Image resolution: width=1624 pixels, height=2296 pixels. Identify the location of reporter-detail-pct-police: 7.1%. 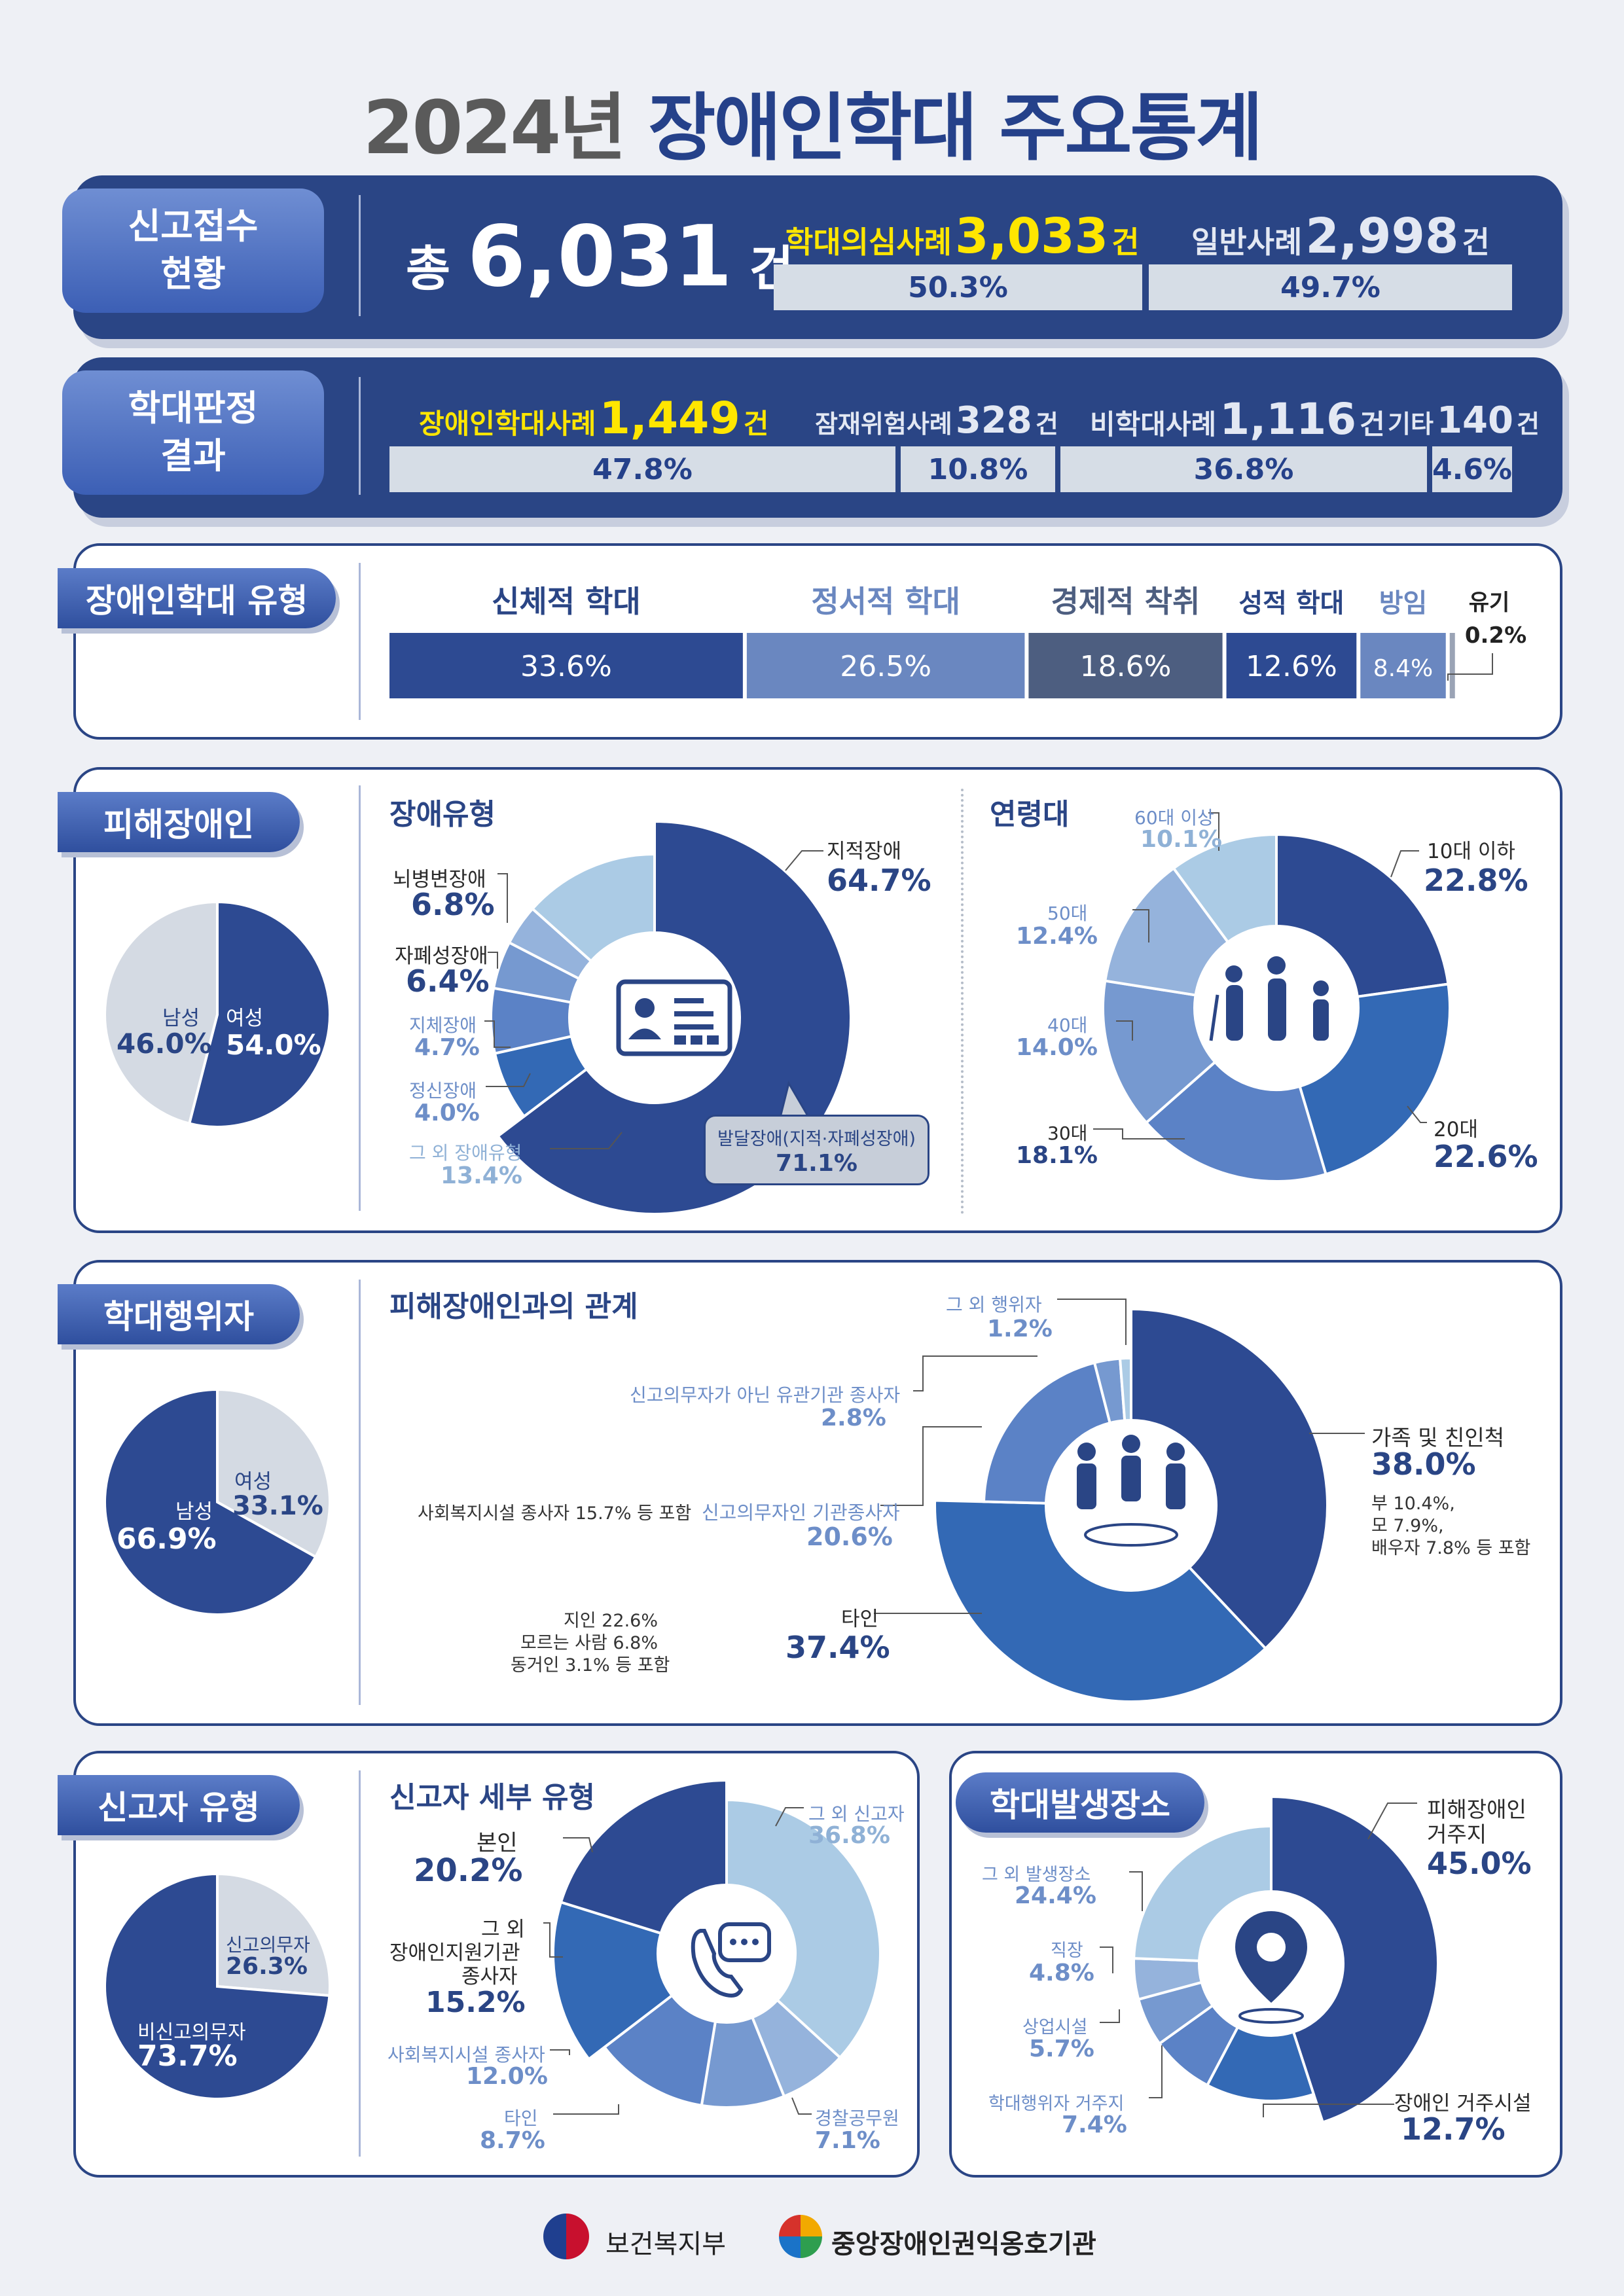
(847, 2140).